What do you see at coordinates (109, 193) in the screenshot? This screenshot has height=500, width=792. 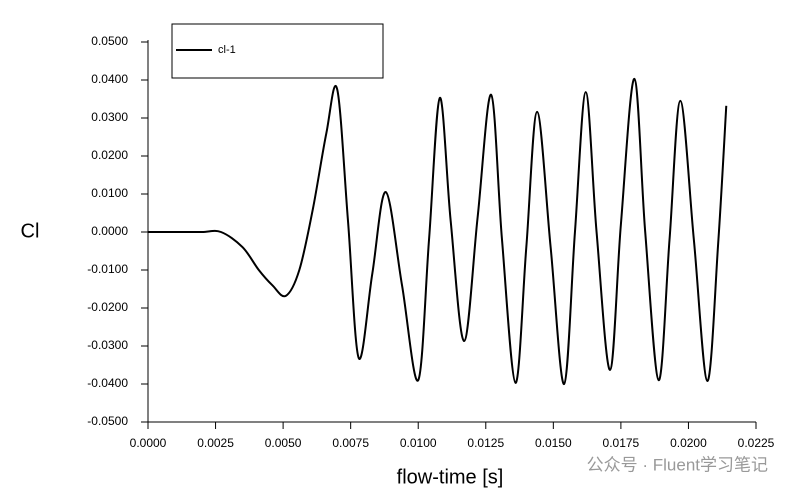 I see `y-tick-label: 0.0100` at bounding box center [109, 193].